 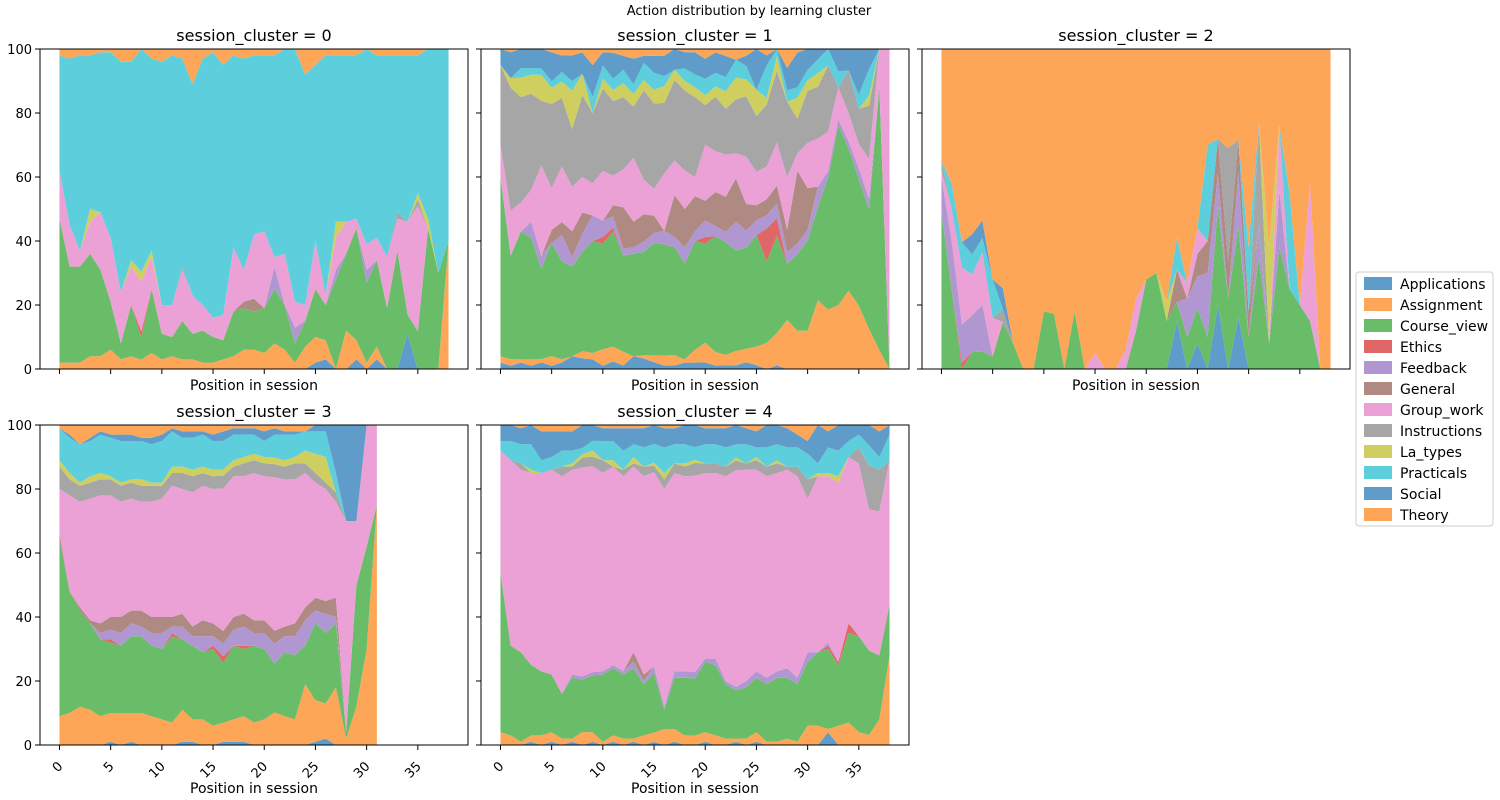 What do you see at coordinates (1421, 495) in the screenshot?
I see `legend-label-social: Social` at bounding box center [1421, 495].